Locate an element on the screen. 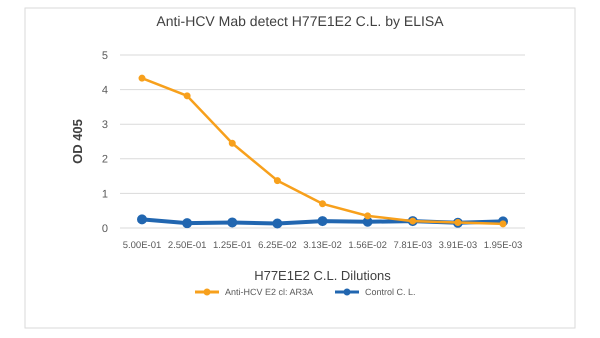  x-tick-label: 2.50E-01 is located at coordinates (187, 245).